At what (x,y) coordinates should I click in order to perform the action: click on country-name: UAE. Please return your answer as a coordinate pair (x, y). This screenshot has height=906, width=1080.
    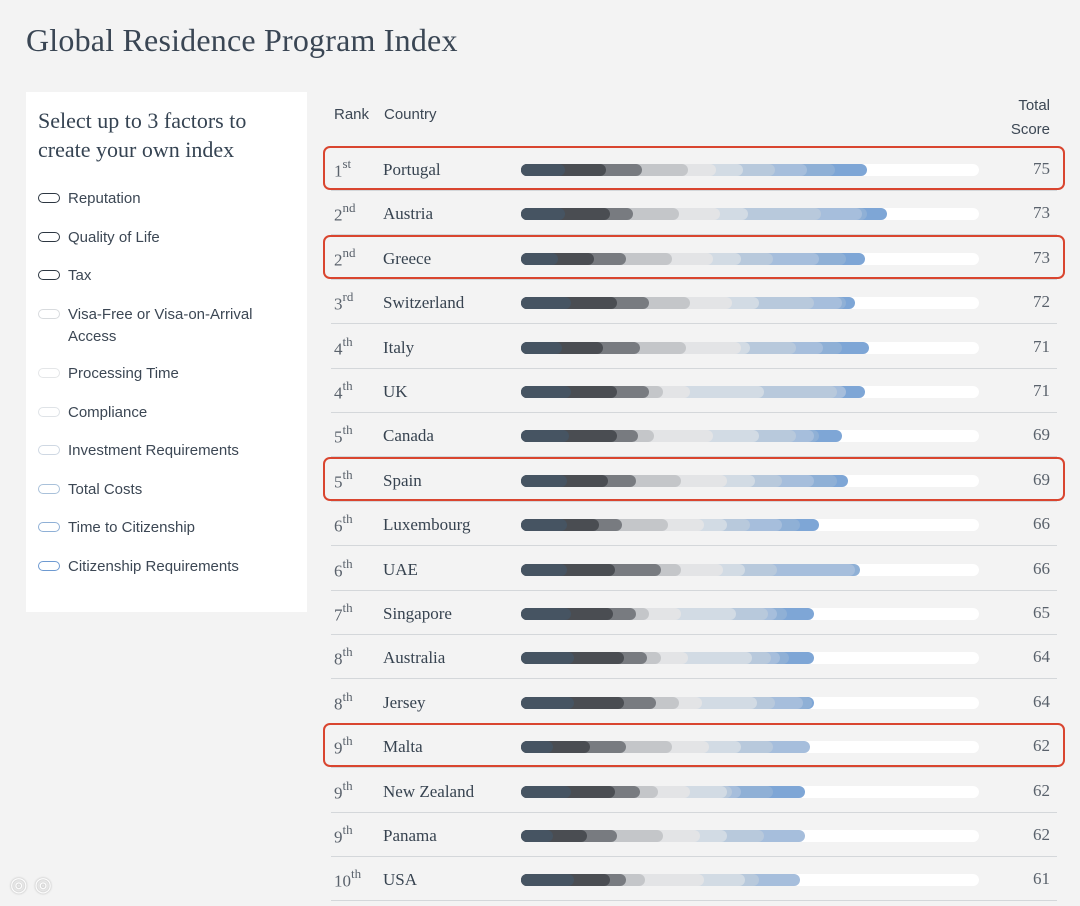
    Looking at the image, I should click on (400, 569).